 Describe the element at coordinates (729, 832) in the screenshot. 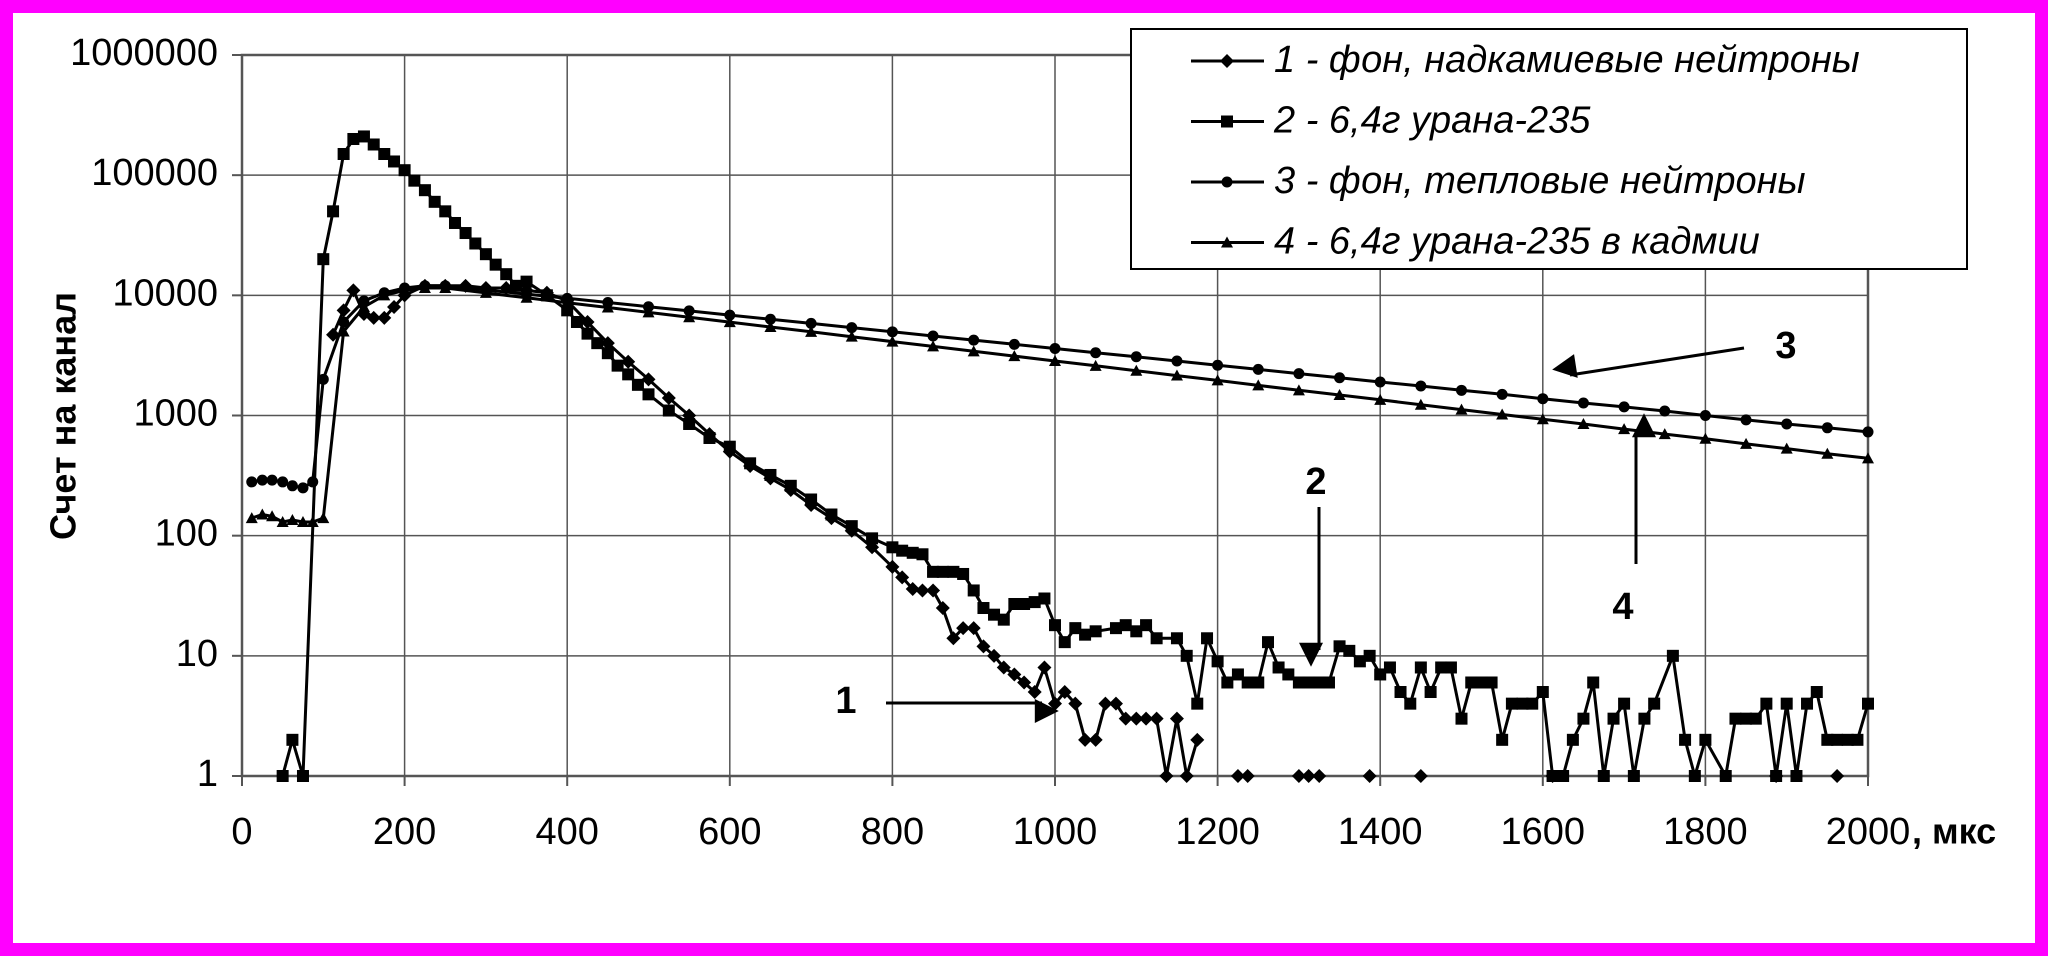

I see `x-tick-label: 600` at that location.